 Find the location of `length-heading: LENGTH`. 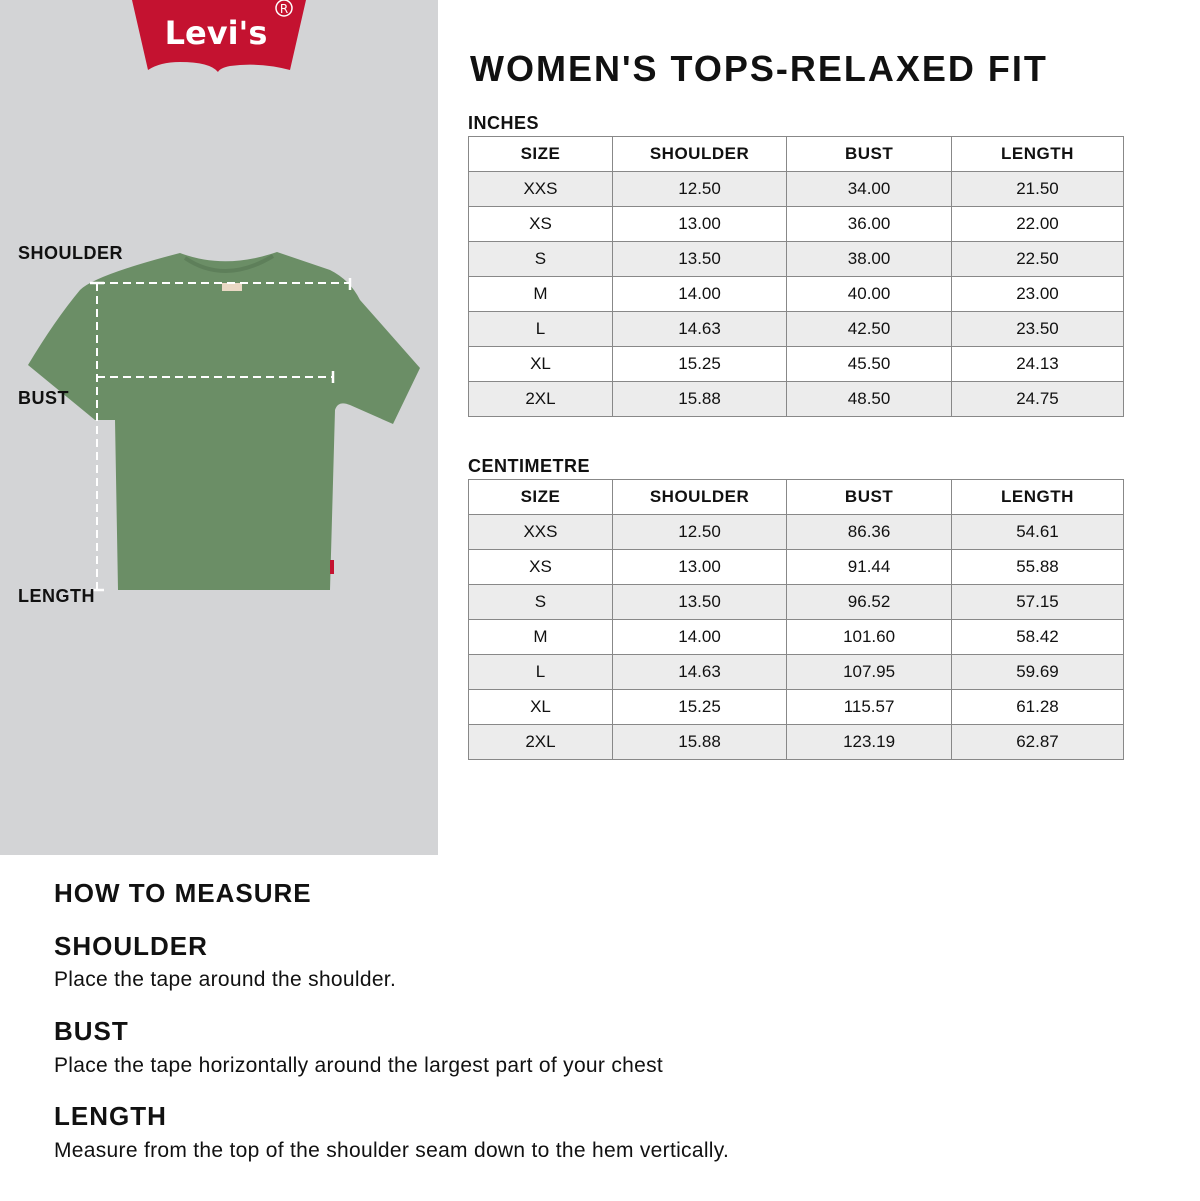

length-heading: LENGTH is located at coordinates (110, 1116).